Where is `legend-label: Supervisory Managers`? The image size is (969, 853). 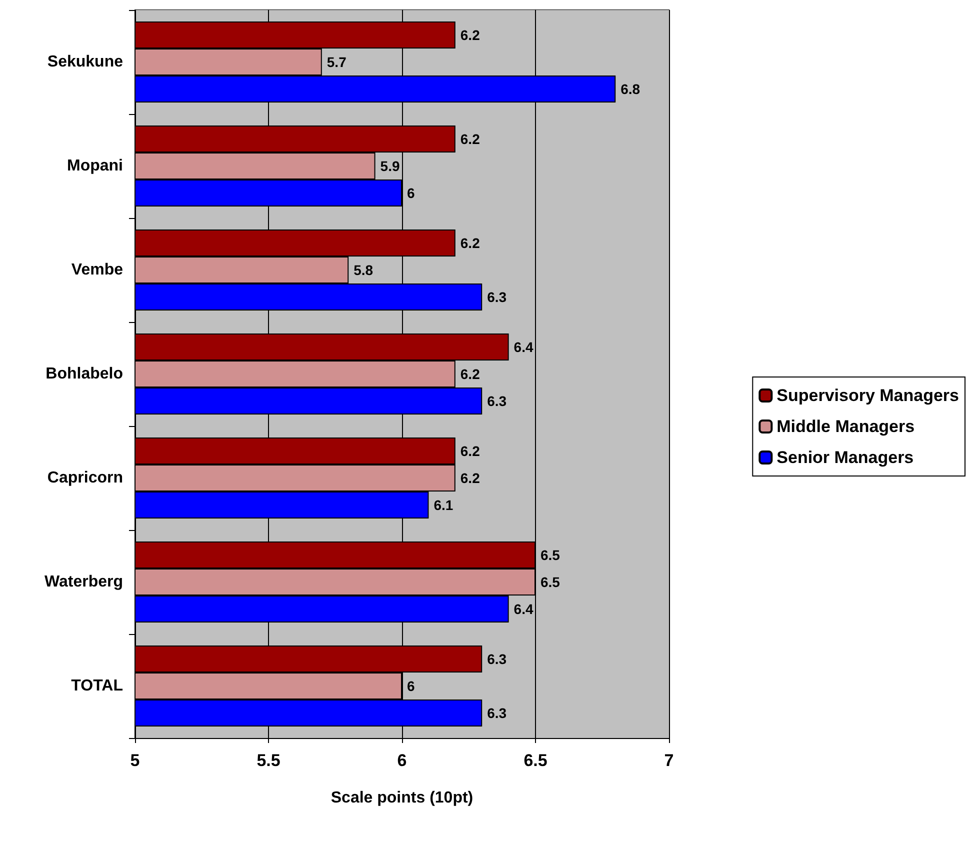
legend-label: Supervisory Managers is located at coordinates (868, 395).